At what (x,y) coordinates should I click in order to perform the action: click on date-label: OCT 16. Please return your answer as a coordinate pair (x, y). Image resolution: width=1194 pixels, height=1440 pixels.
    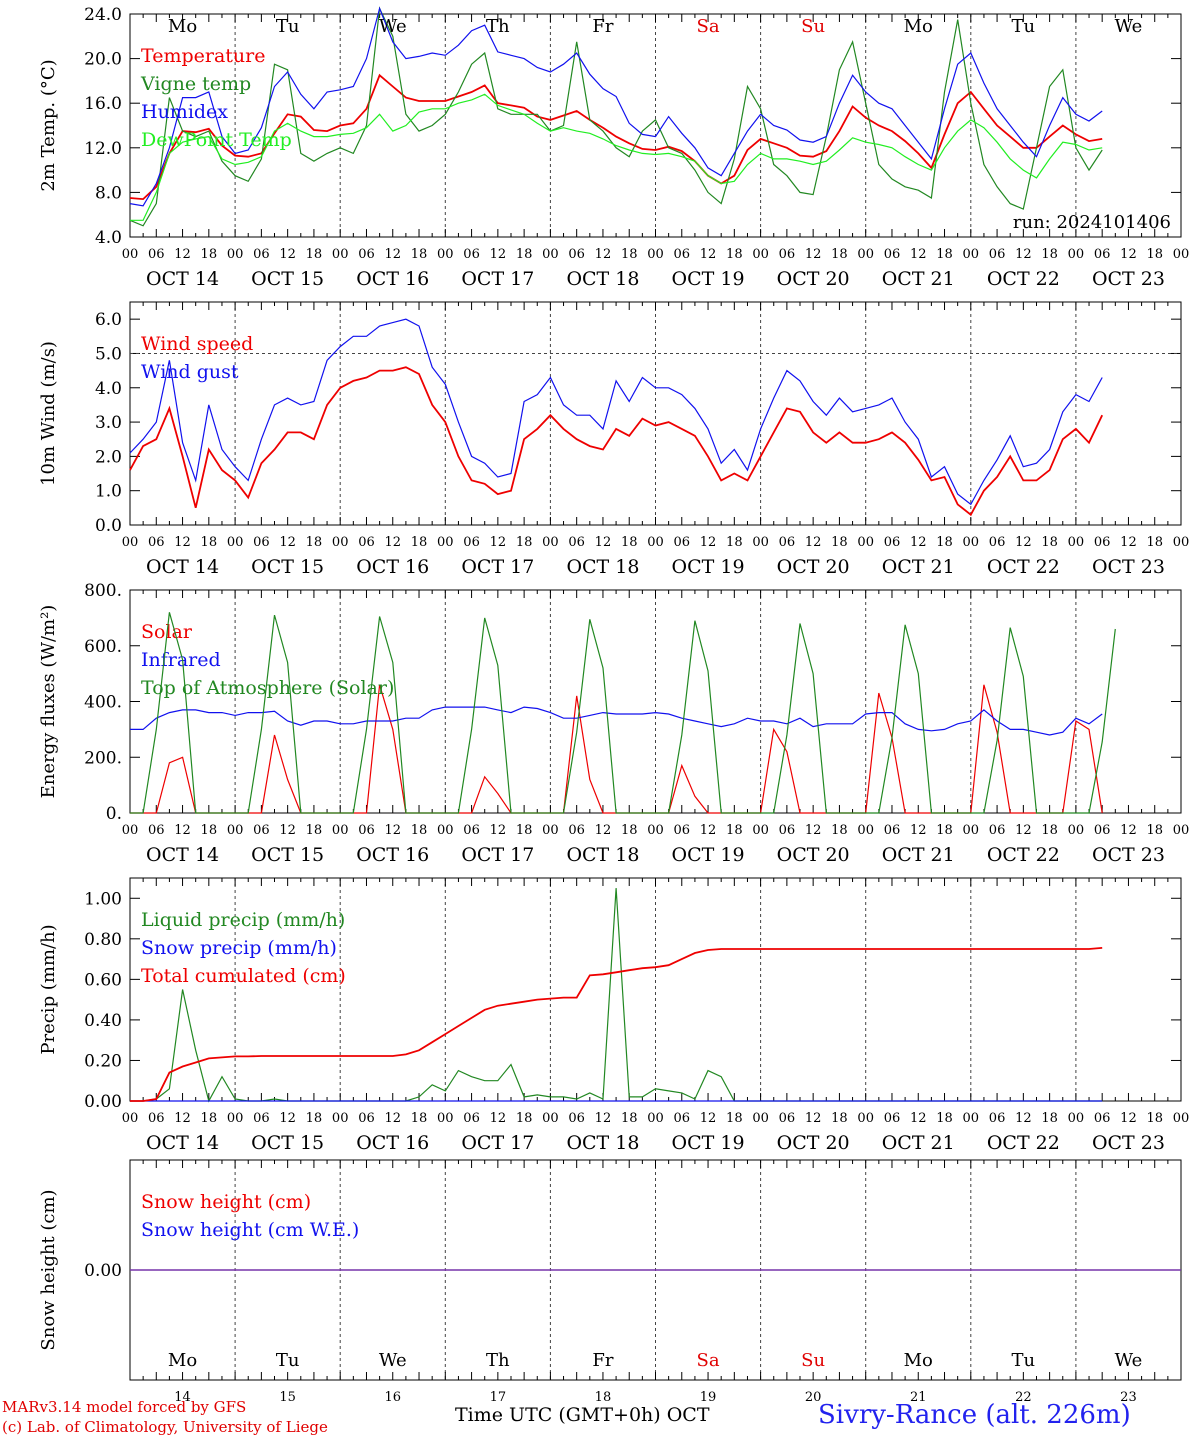
    Looking at the image, I should click on (392, 855).